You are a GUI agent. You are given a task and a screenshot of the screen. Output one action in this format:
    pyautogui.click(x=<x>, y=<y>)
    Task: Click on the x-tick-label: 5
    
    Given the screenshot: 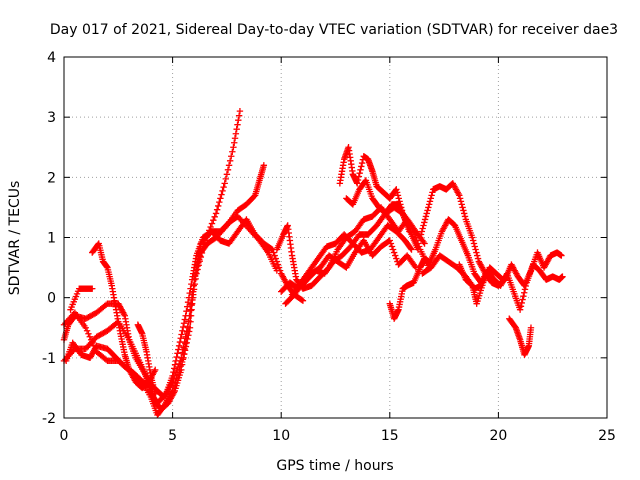 What is the action you would take?
    pyautogui.click(x=172, y=436)
    